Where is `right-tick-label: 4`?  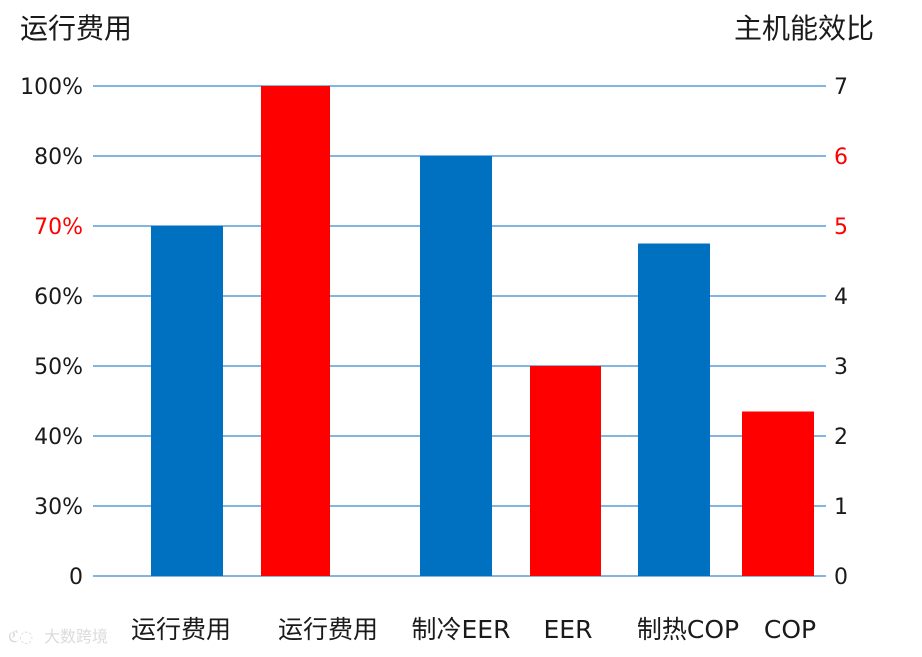
right-tick-label: 4 is located at coordinates (841, 297).